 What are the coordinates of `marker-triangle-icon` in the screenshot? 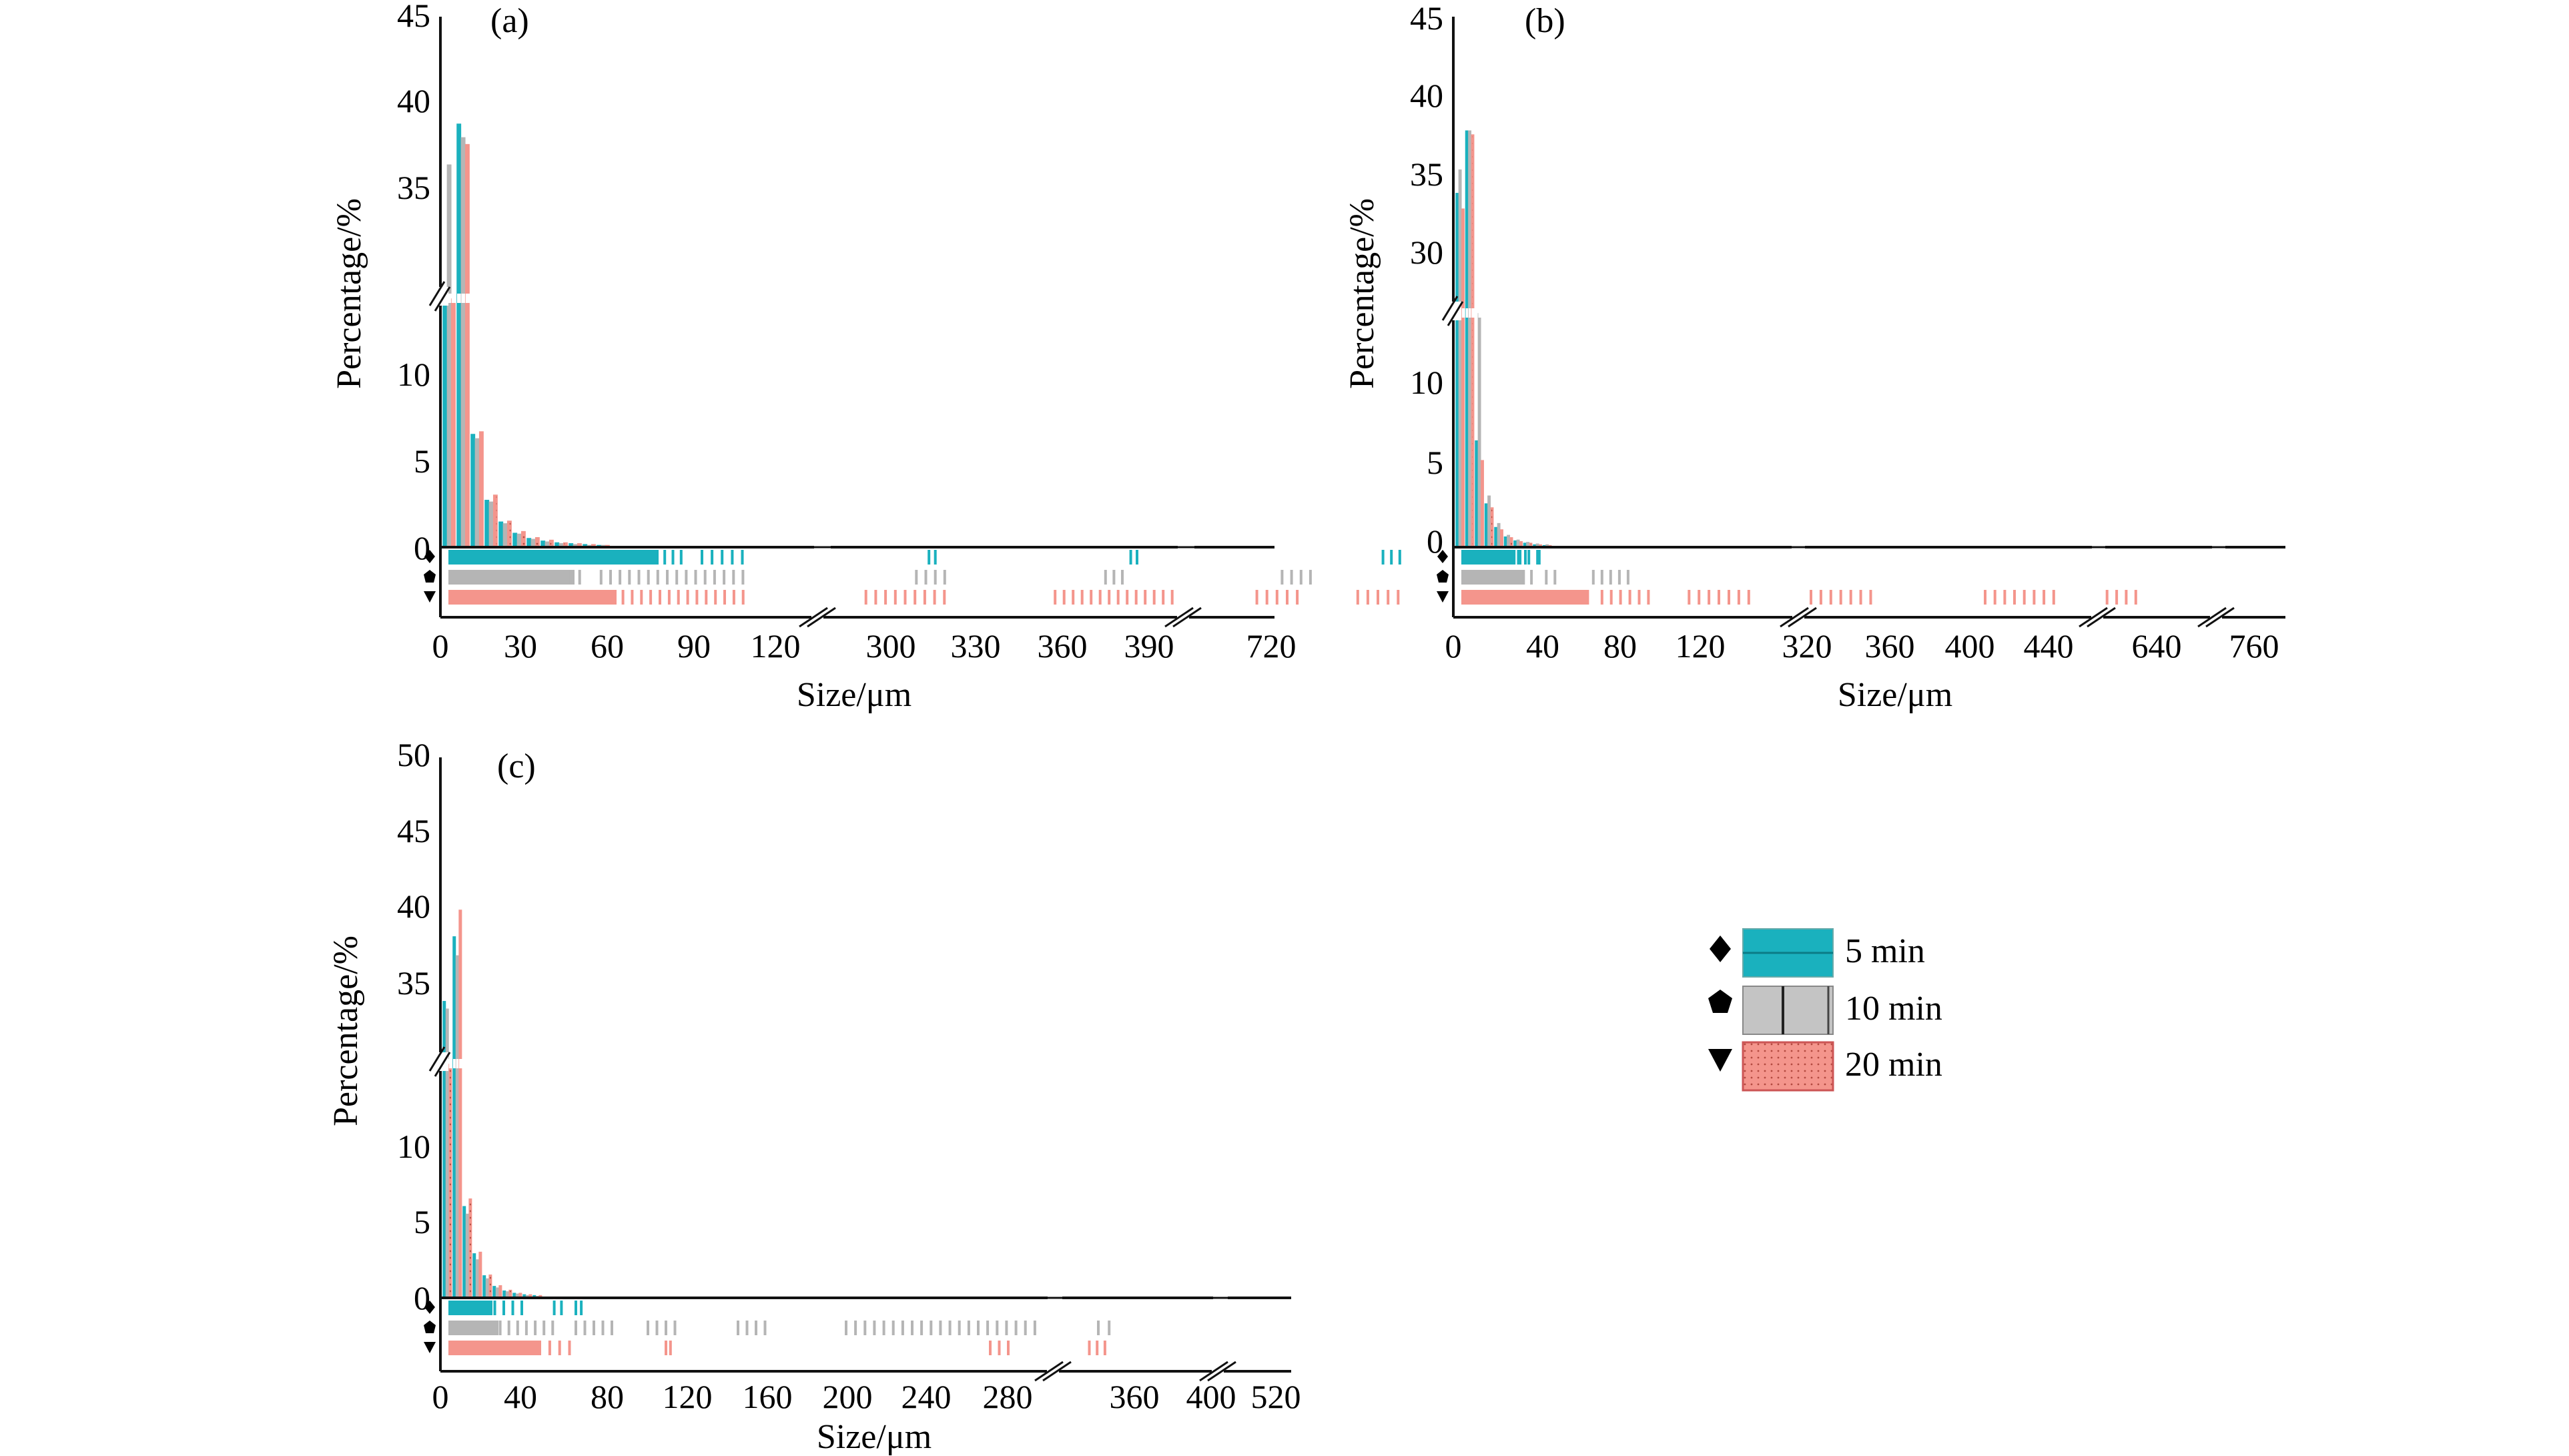 It's located at (430, 597).